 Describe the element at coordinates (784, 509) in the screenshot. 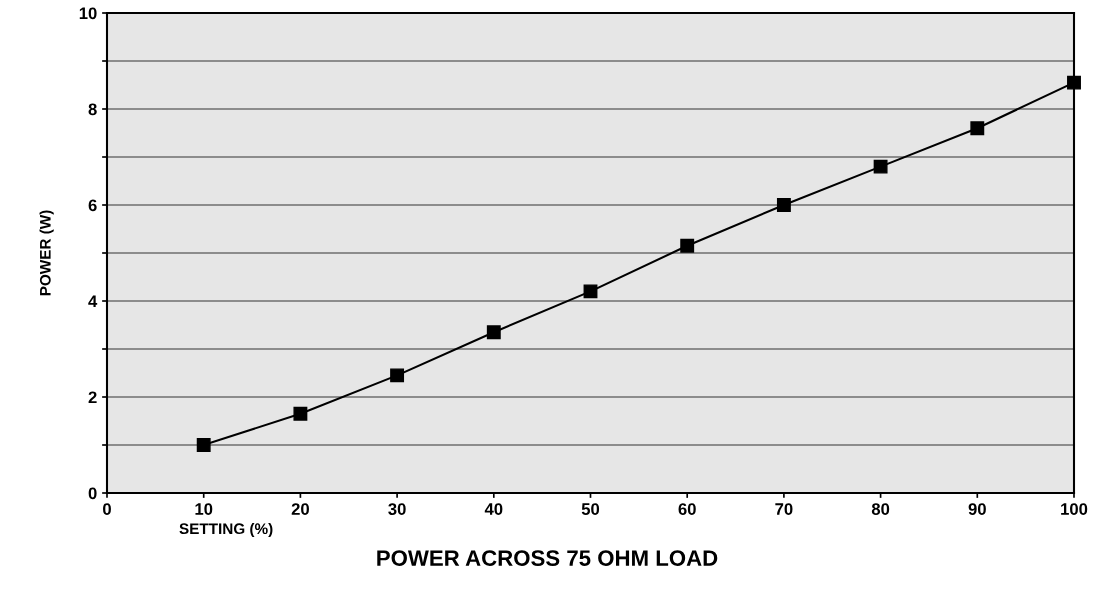

I see `x-tick-label: 70` at that location.